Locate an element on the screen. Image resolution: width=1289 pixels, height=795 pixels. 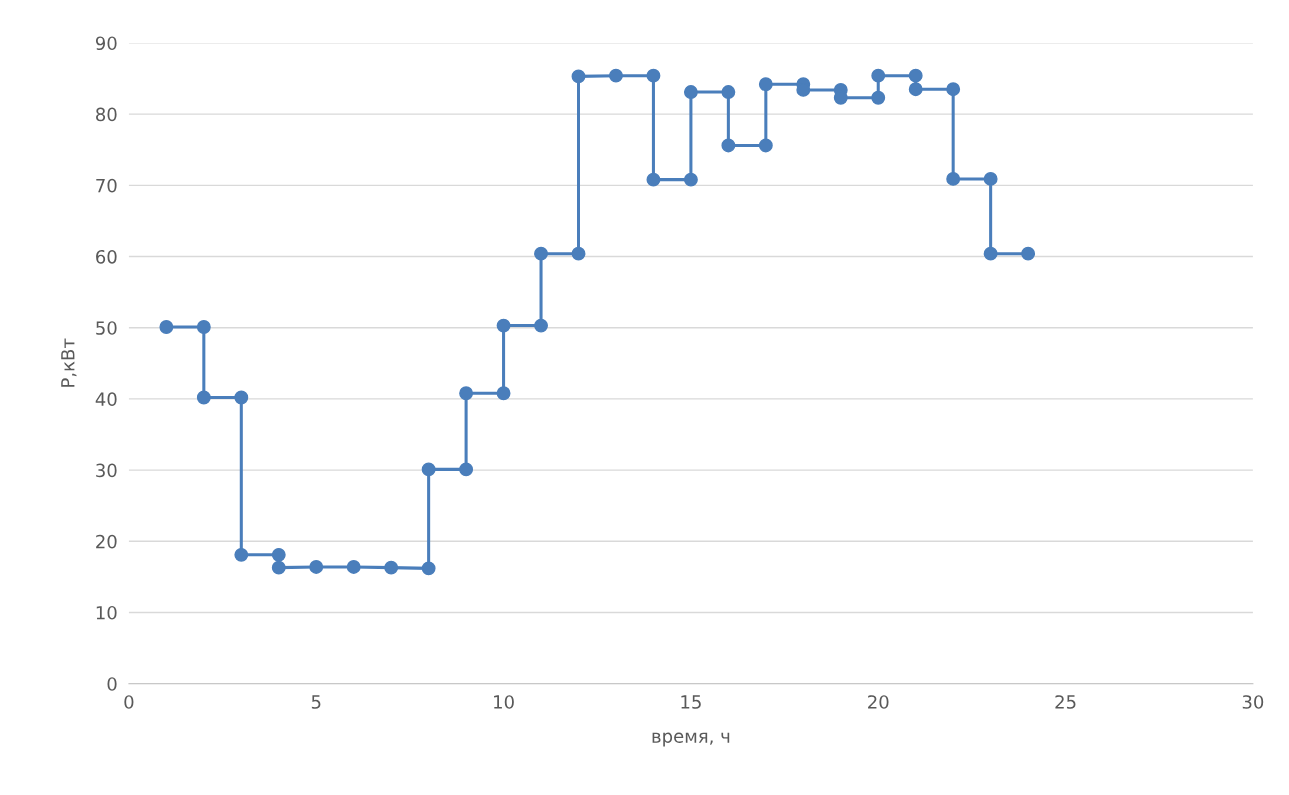
y-tick-label: 80 is located at coordinates (106, 114).